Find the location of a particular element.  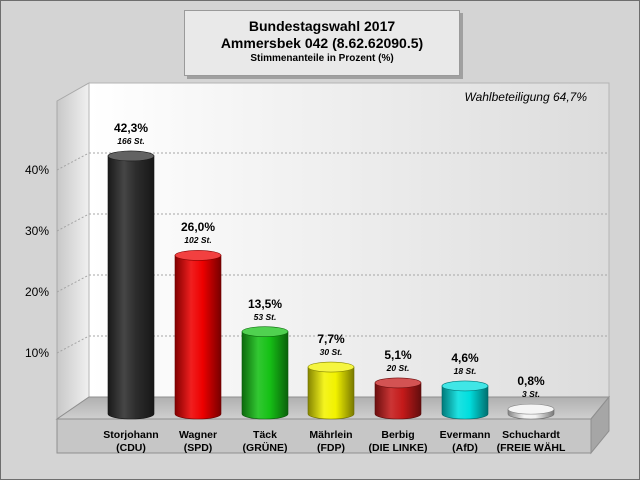

side-wall is located at coordinates (73, 251).